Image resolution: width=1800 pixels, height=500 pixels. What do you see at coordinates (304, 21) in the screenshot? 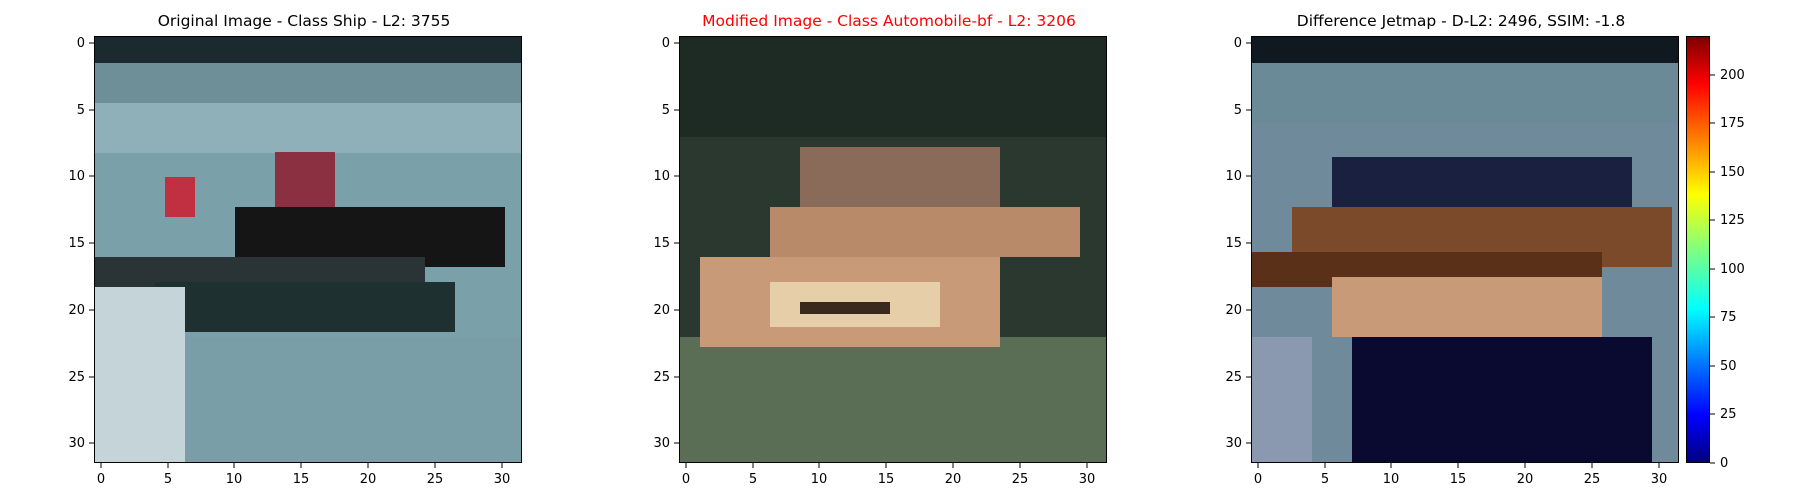
I see `panel-original-title: Original Image - Class Ship - L2: 3755` at bounding box center [304, 21].